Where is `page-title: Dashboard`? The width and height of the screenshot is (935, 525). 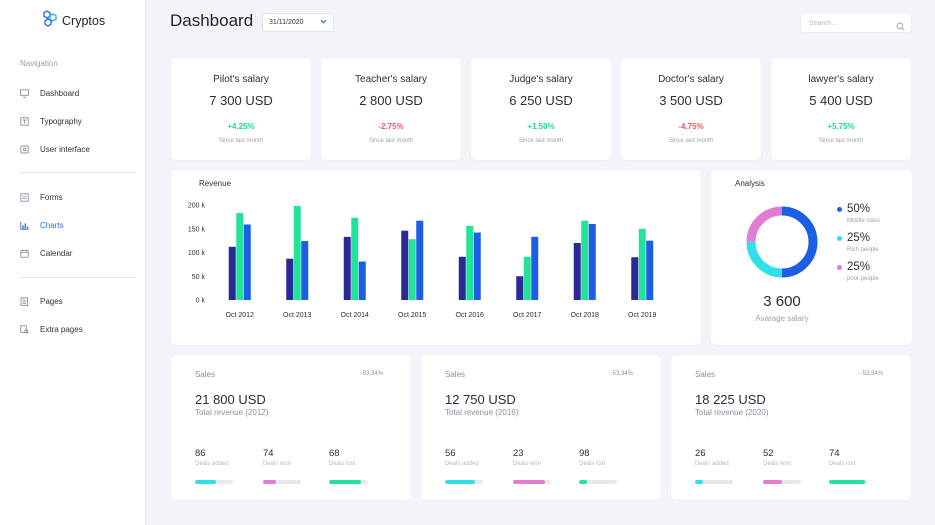
page-title: Dashboard is located at coordinates (212, 20).